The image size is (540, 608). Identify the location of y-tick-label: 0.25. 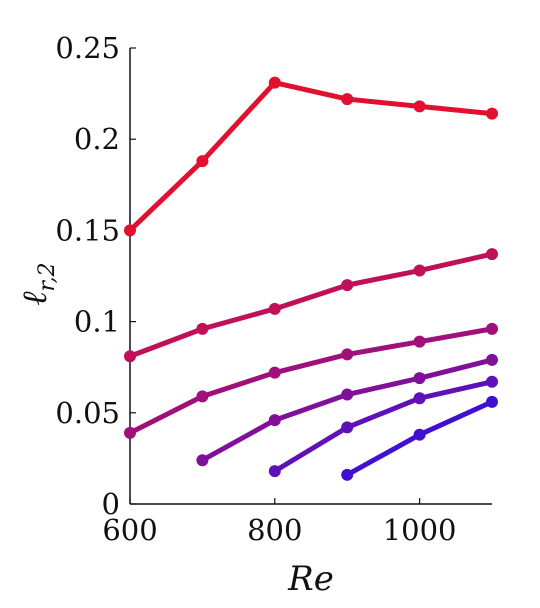
(87, 48).